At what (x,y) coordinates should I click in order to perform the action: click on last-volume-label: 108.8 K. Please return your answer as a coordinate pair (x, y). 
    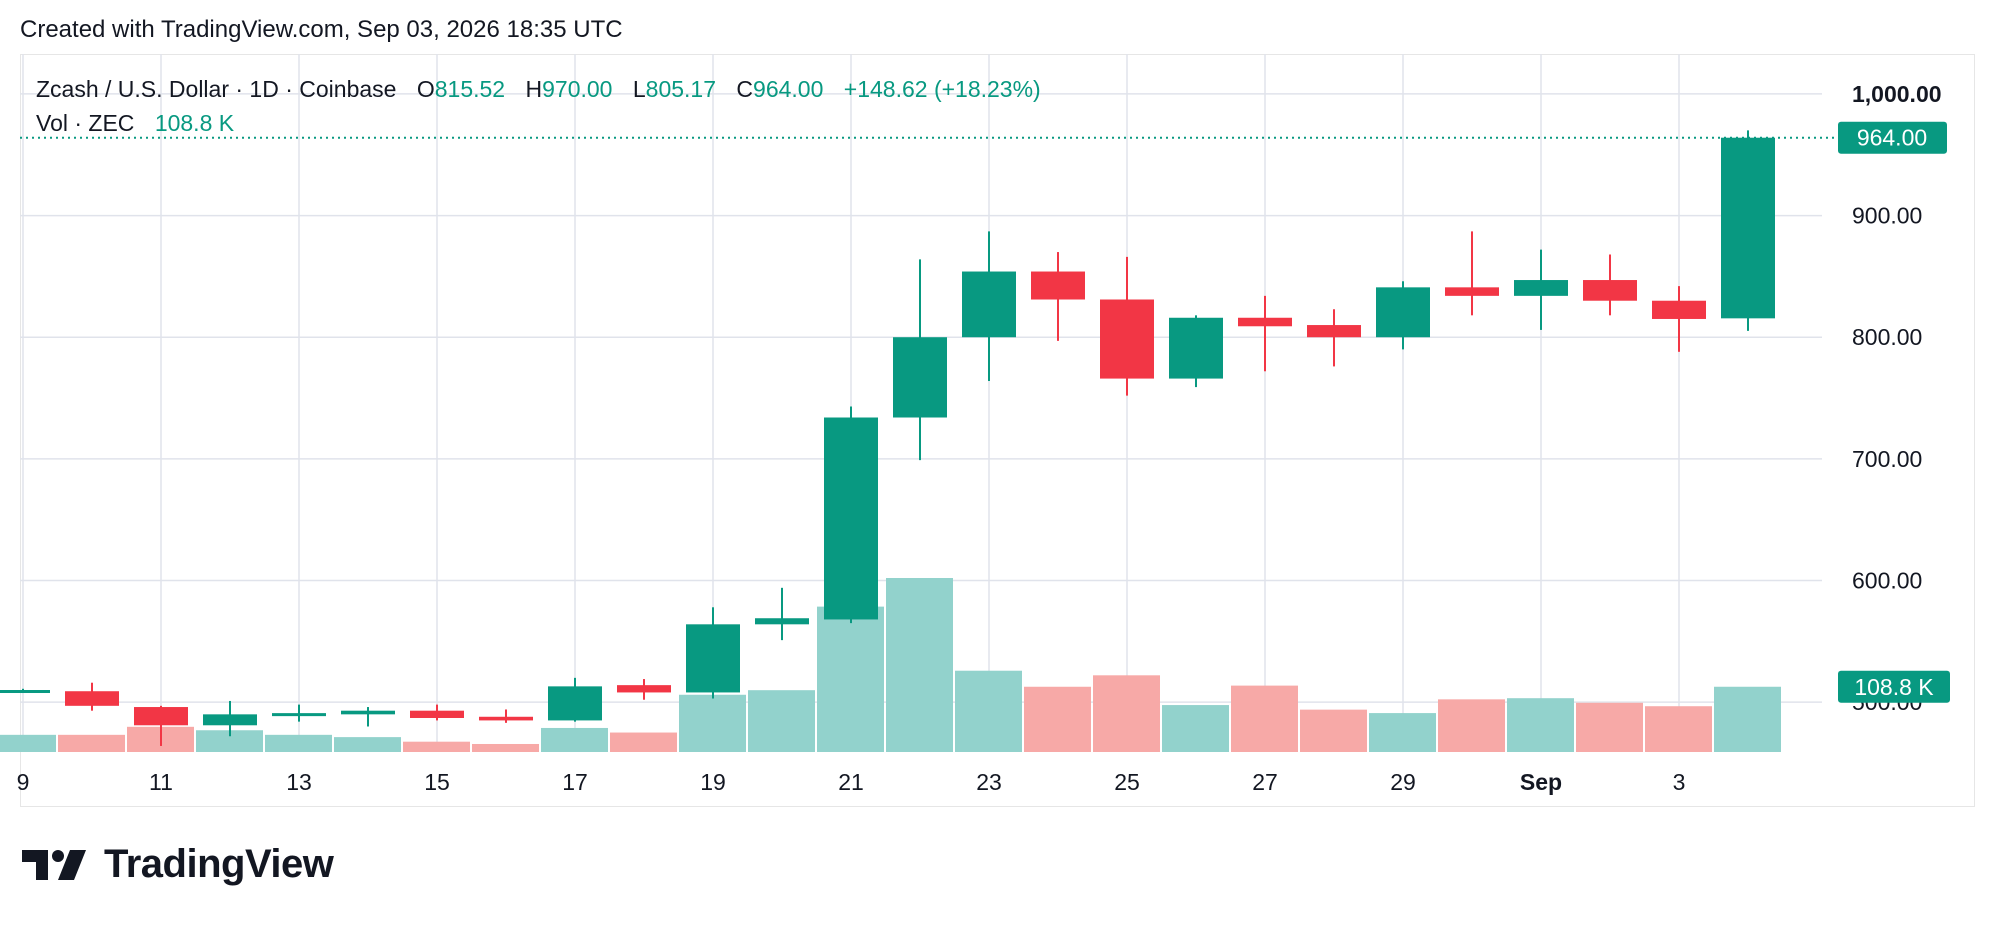
    Looking at the image, I should click on (1894, 687).